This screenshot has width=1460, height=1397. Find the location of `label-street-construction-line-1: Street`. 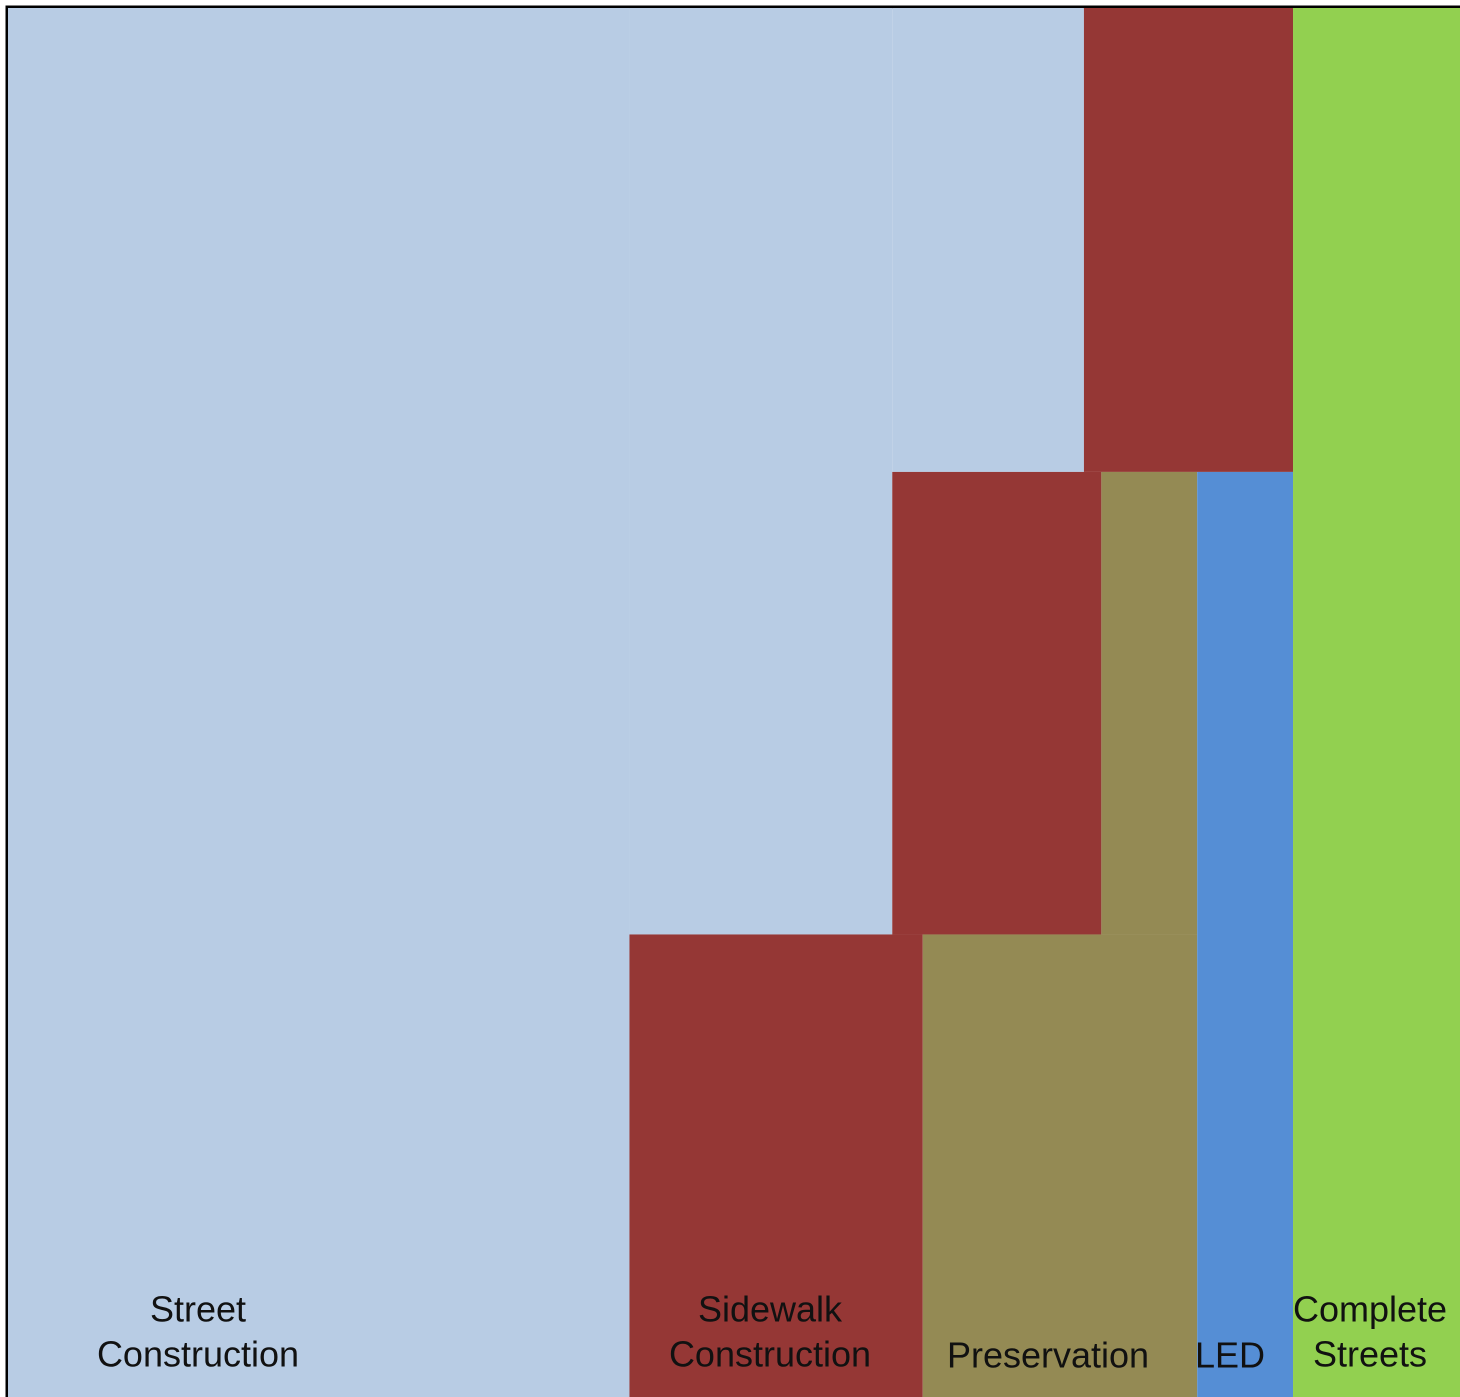

label-street-construction-line-1: Street is located at coordinates (198, 1309).